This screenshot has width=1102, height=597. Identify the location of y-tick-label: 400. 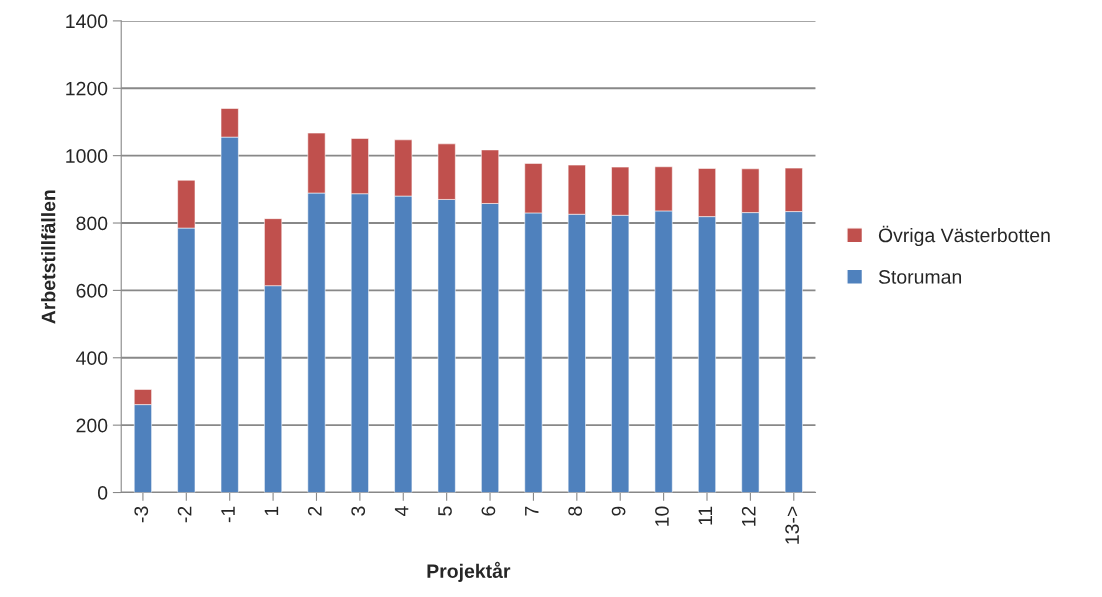
(92, 358).